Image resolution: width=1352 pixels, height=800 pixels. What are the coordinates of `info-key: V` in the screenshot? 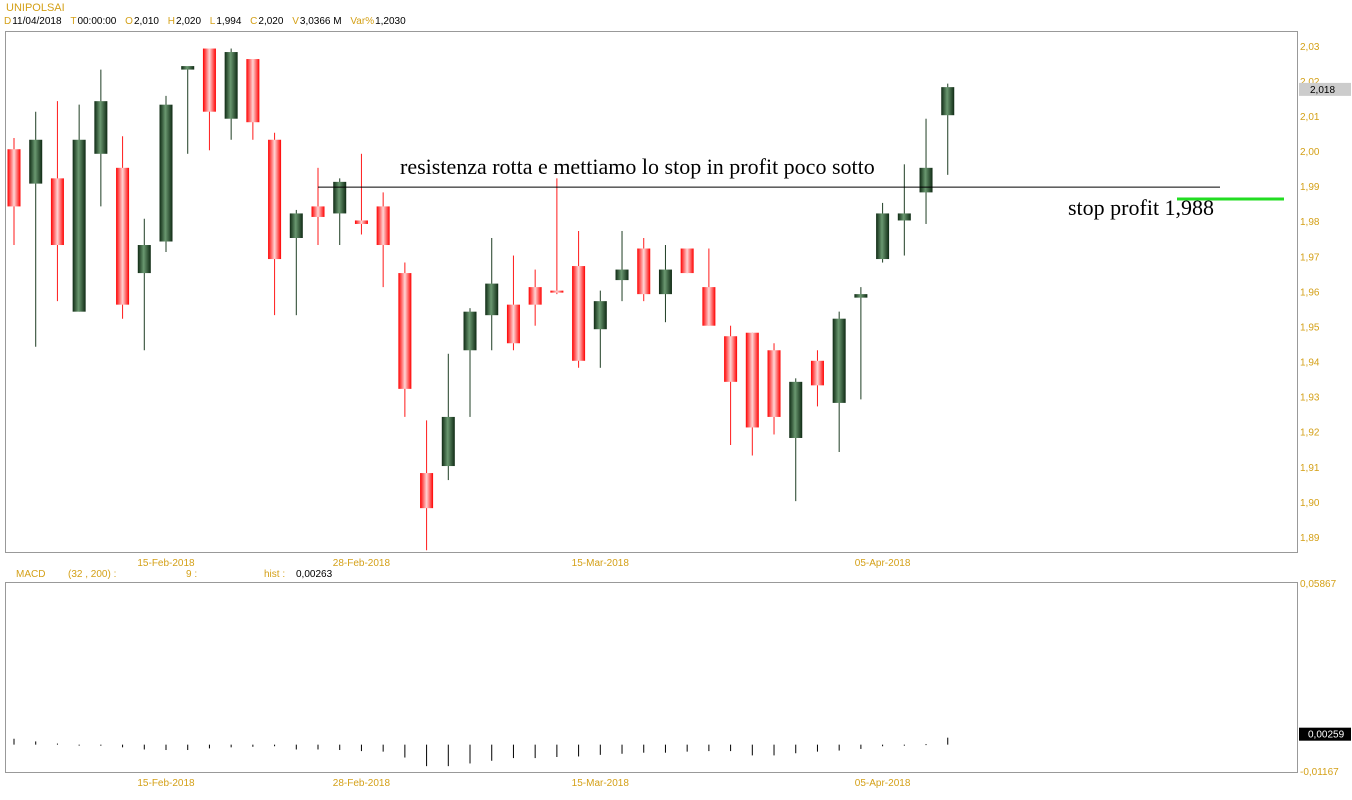 It's located at (295, 21).